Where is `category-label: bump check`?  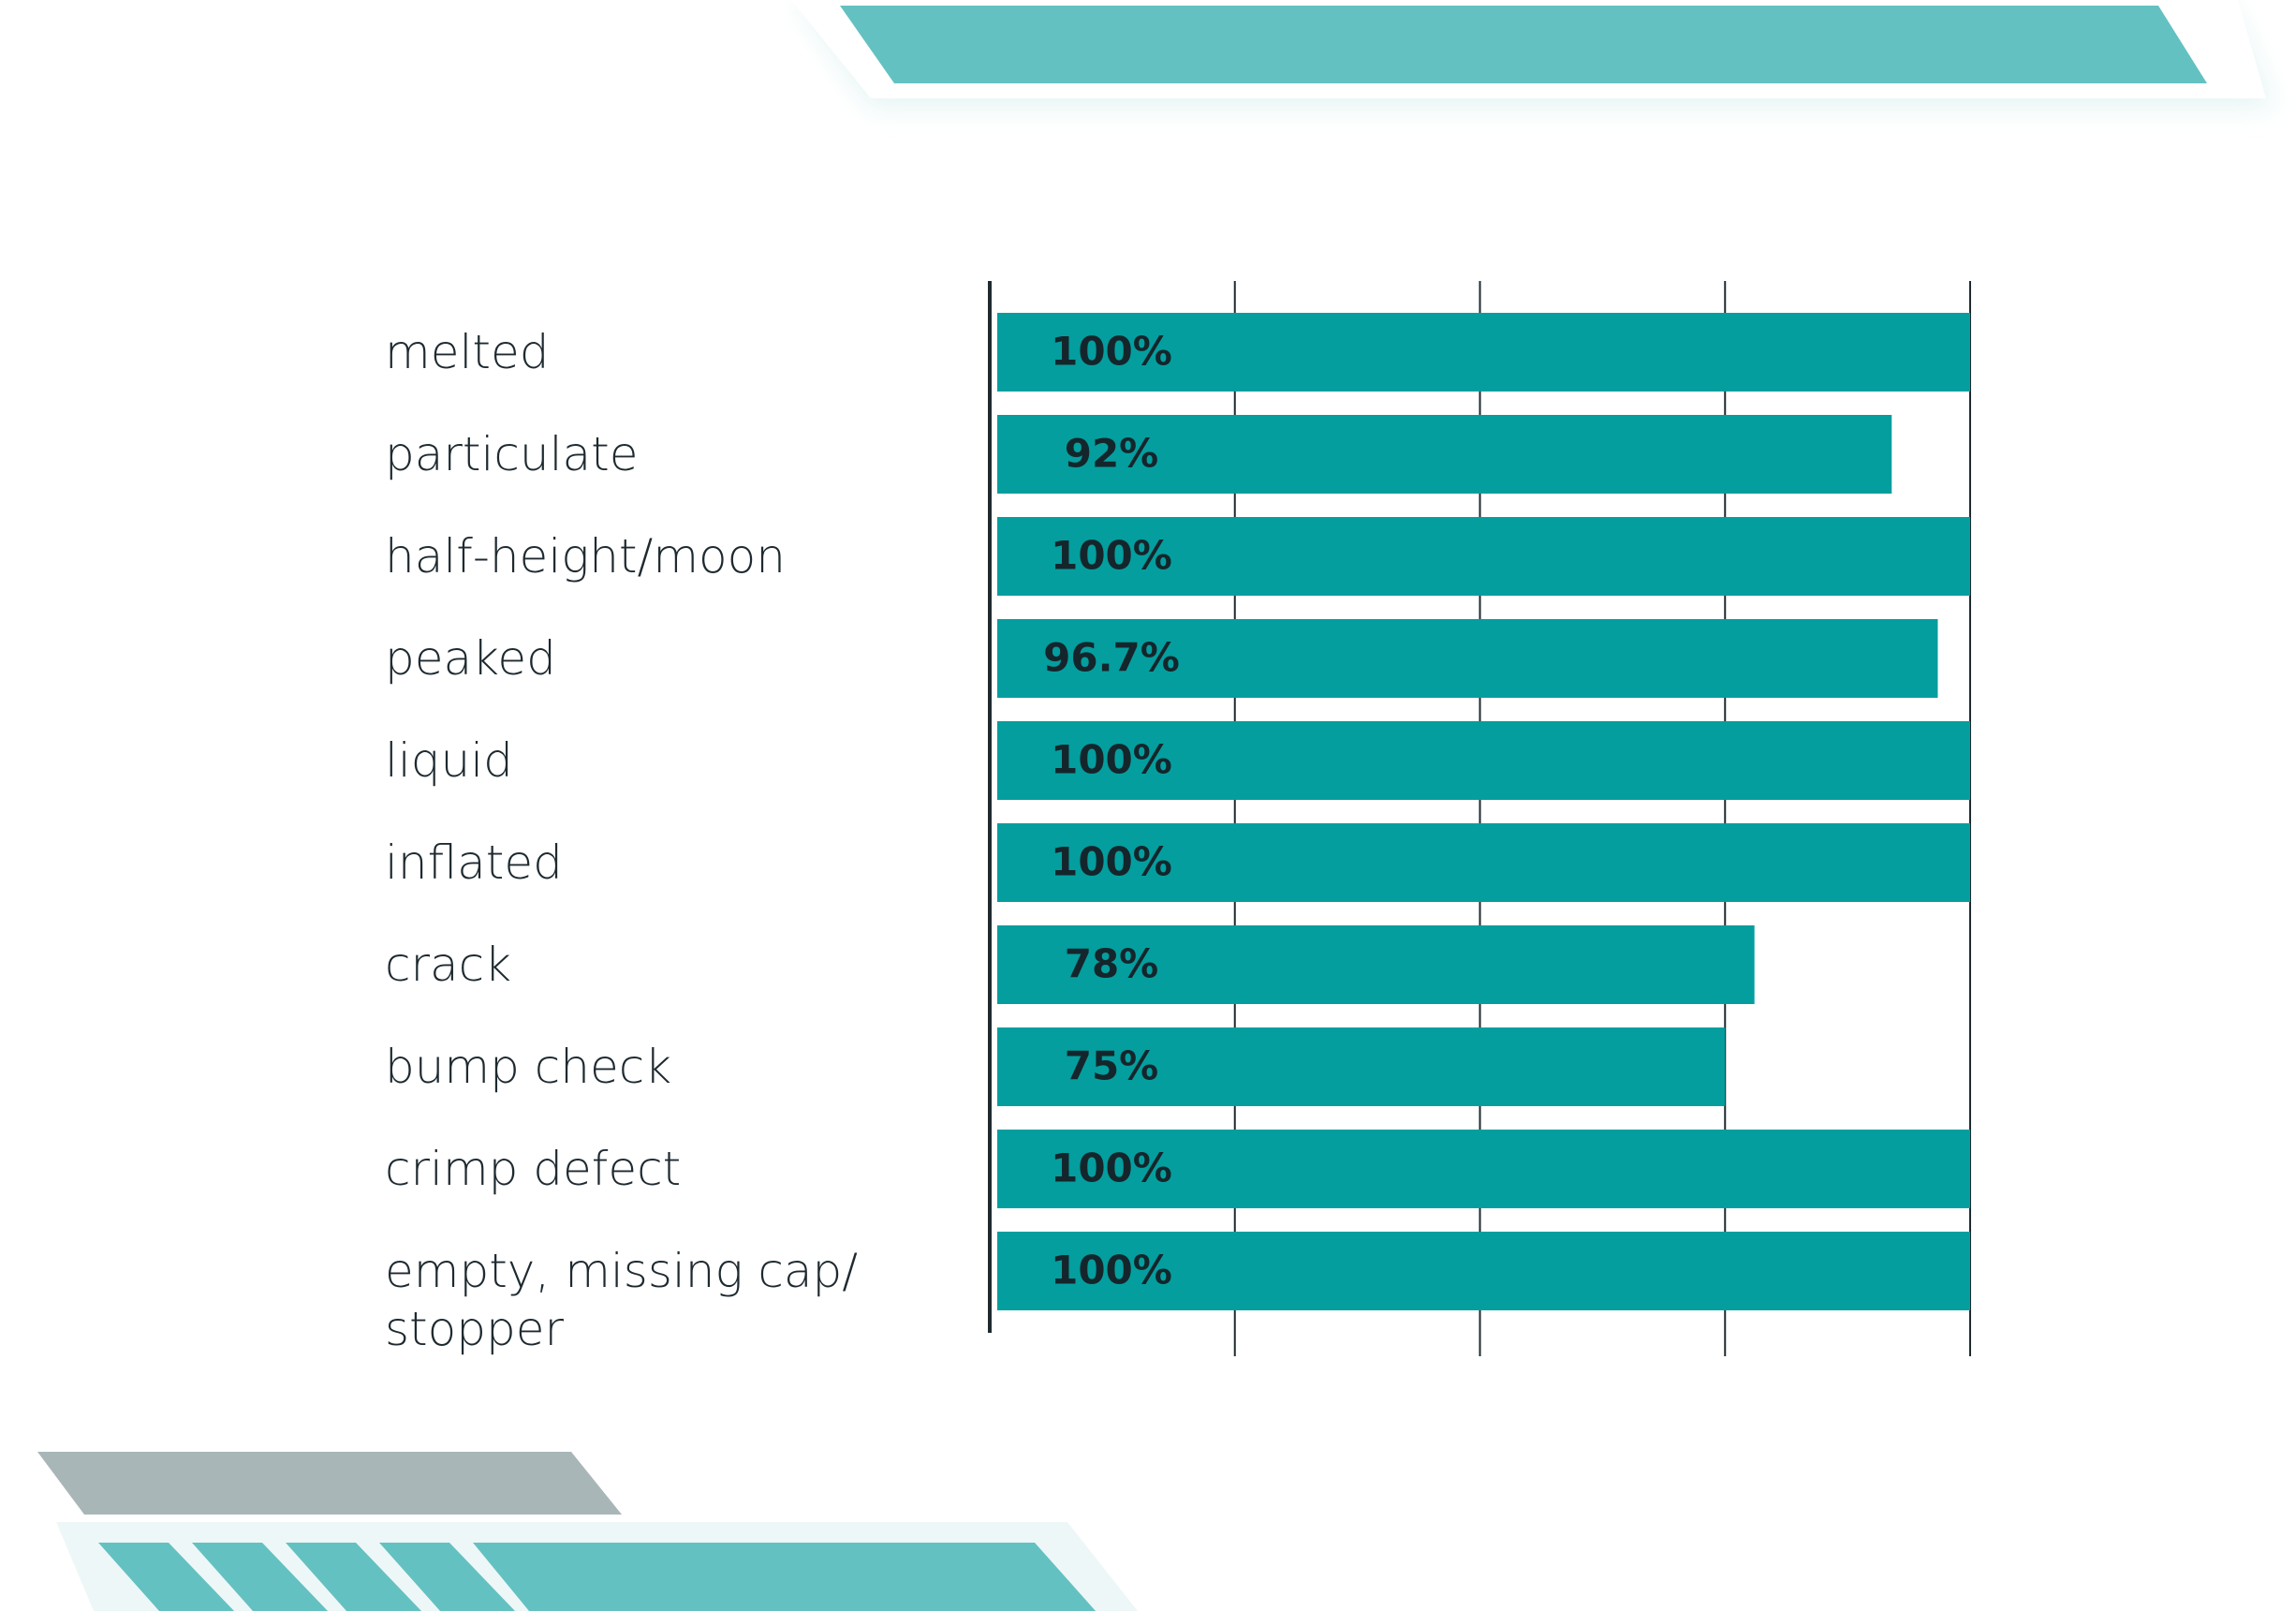 category-label: bump check is located at coordinates (528, 1067).